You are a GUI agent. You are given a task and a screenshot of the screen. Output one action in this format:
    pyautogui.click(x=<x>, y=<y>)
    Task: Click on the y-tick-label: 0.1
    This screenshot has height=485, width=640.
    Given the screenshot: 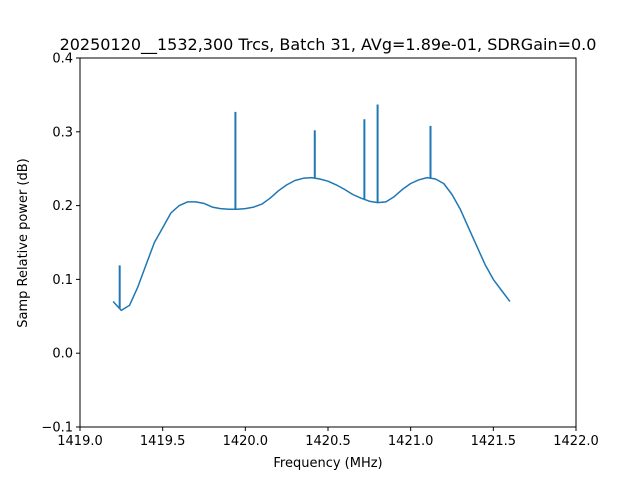 What is the action you would take?
    pyautogui.click(x=62, y=280)
    